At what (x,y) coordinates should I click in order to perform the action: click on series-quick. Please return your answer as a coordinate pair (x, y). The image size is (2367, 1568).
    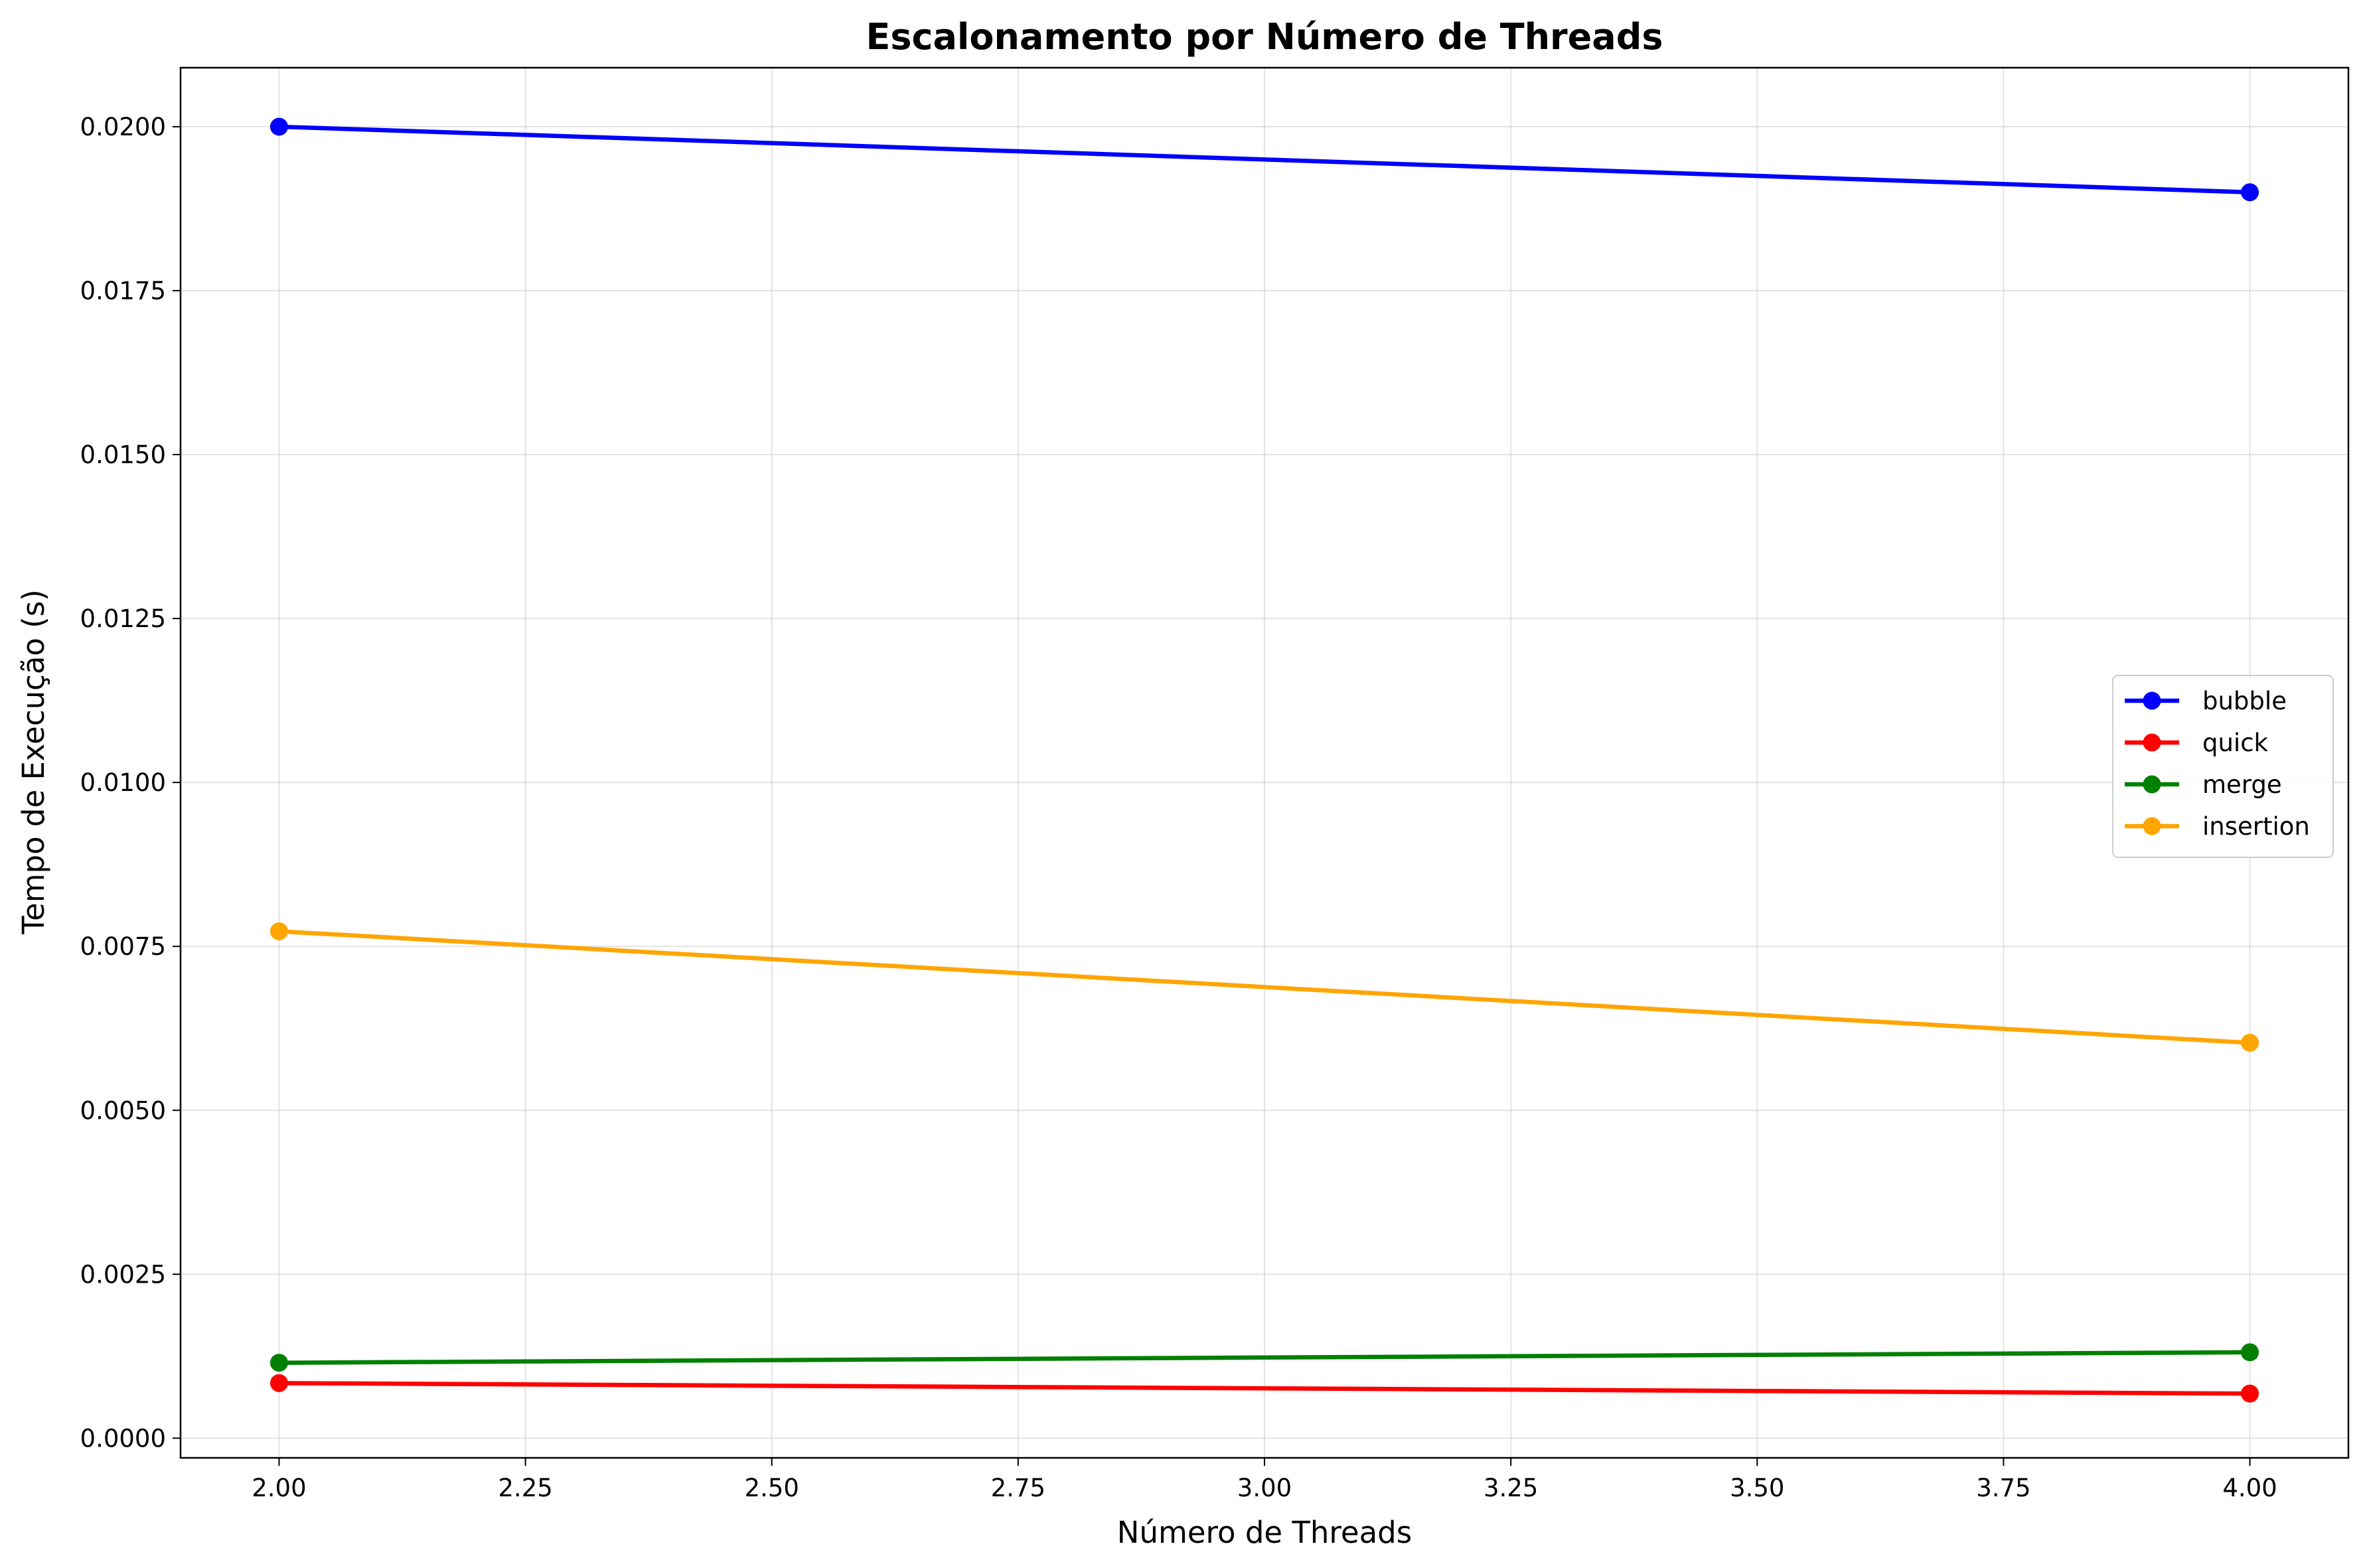
    Looking at the image, I should click on (1264, 1388).